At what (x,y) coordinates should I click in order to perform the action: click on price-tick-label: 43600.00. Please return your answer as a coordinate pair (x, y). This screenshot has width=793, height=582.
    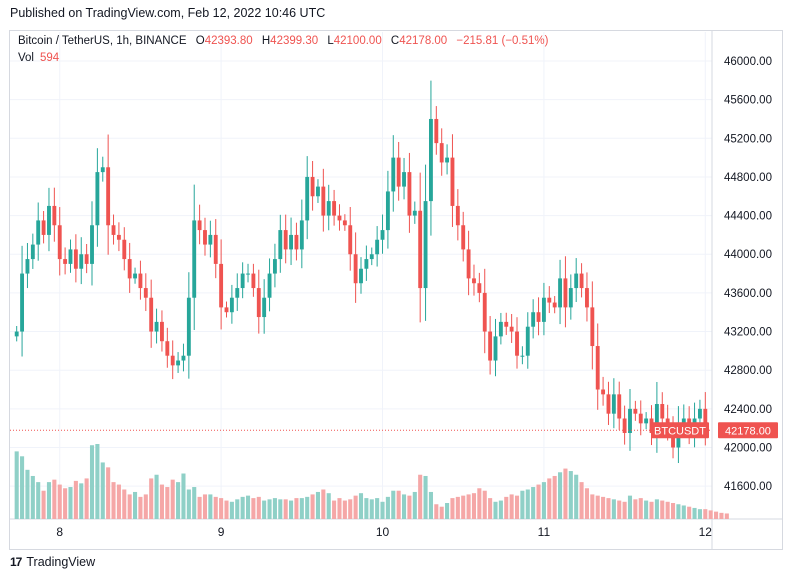
    Looking at the image, I should click on (748, 294).